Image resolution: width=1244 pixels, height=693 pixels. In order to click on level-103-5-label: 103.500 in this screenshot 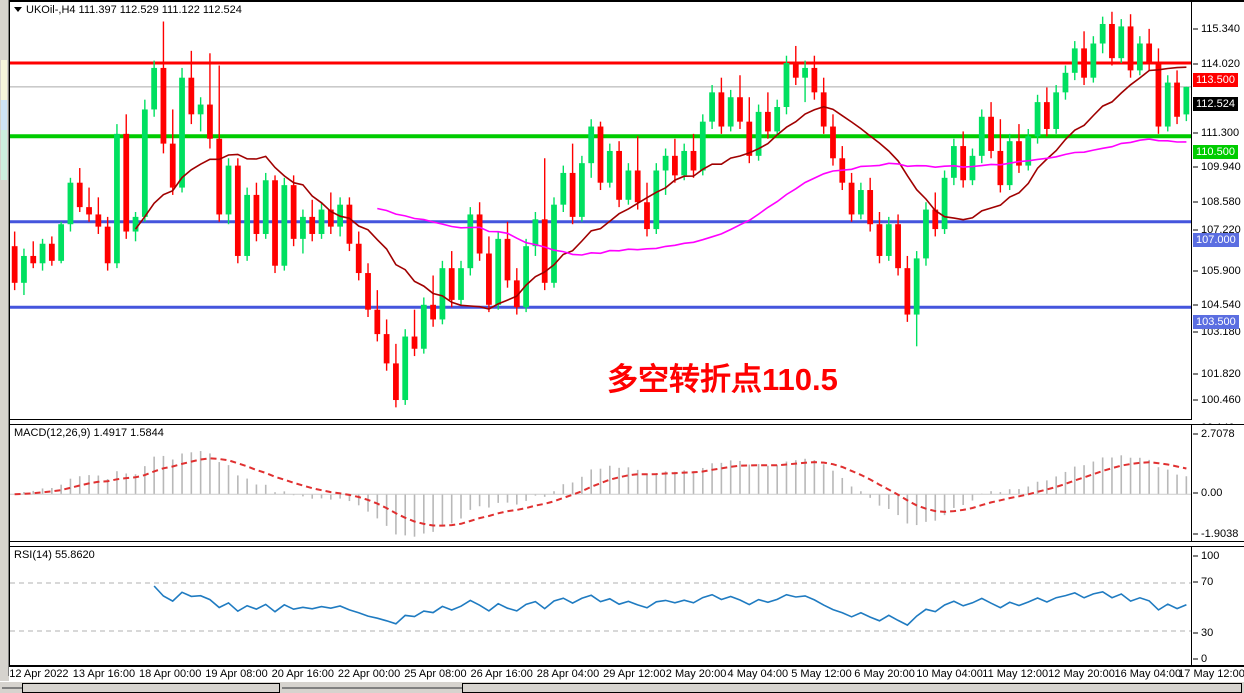, I will do `click(1216, 322)`.